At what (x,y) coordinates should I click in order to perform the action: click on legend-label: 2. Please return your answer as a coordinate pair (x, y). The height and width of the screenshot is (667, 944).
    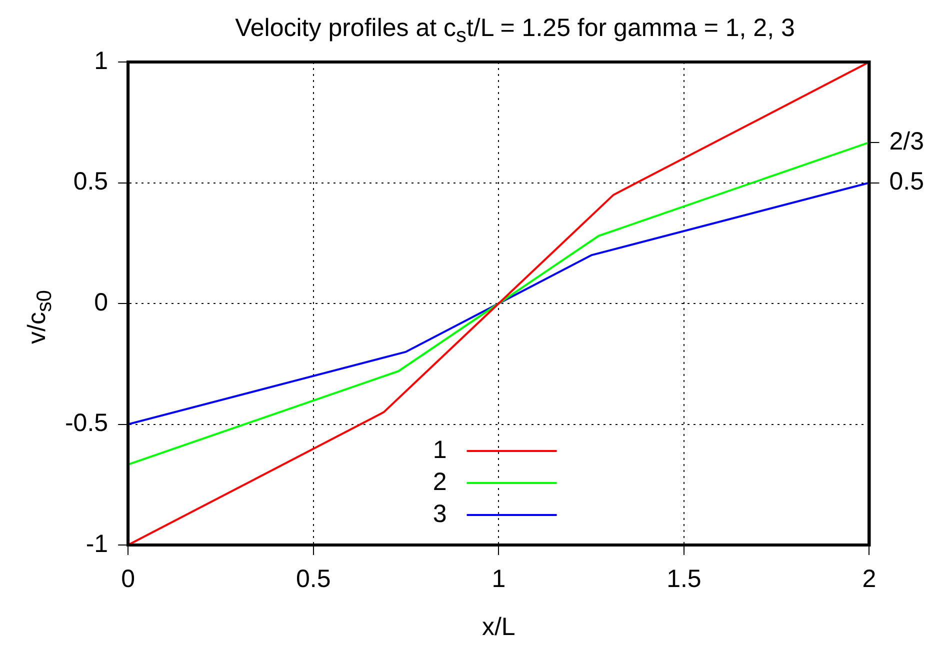
    Looking at the image, I should click on (439, 482).